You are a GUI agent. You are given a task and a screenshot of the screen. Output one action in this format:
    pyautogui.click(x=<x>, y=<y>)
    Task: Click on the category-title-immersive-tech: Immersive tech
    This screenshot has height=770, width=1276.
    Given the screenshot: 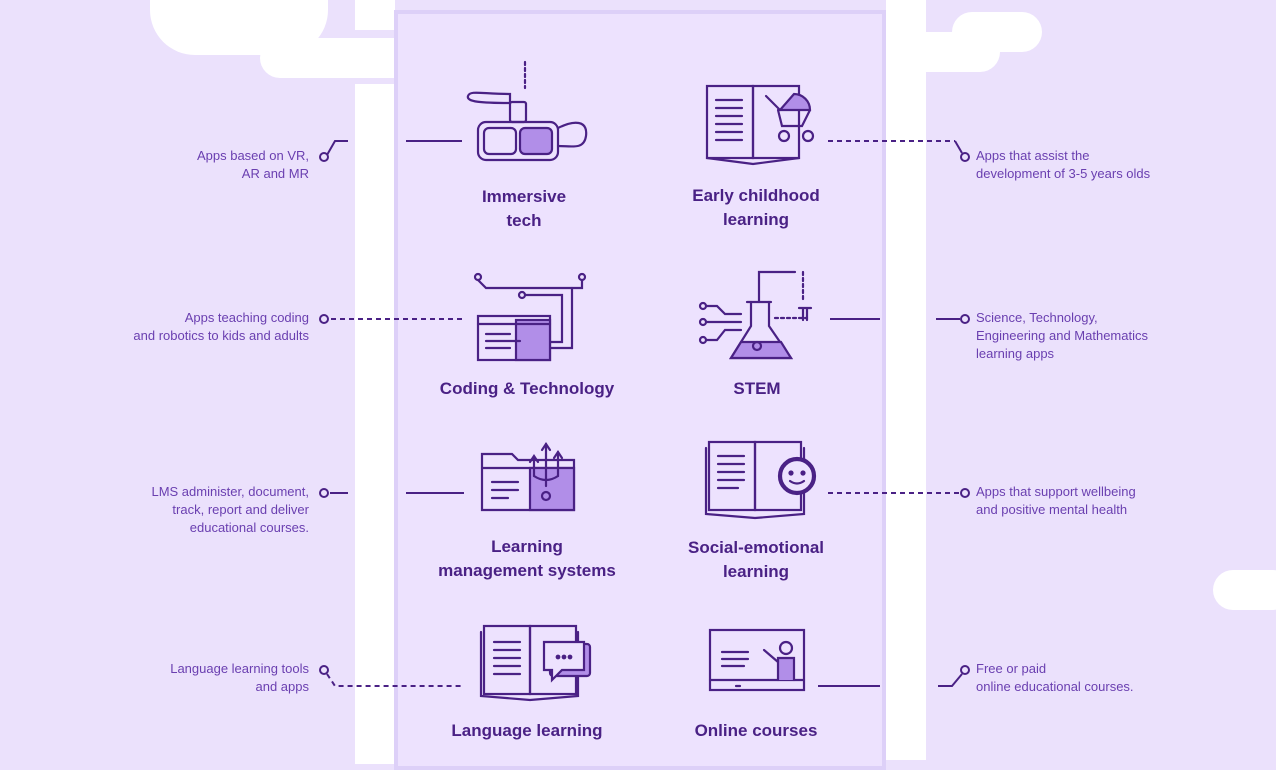 What is the action you would take?
    pyautogui.click(x=524, y=208)
    